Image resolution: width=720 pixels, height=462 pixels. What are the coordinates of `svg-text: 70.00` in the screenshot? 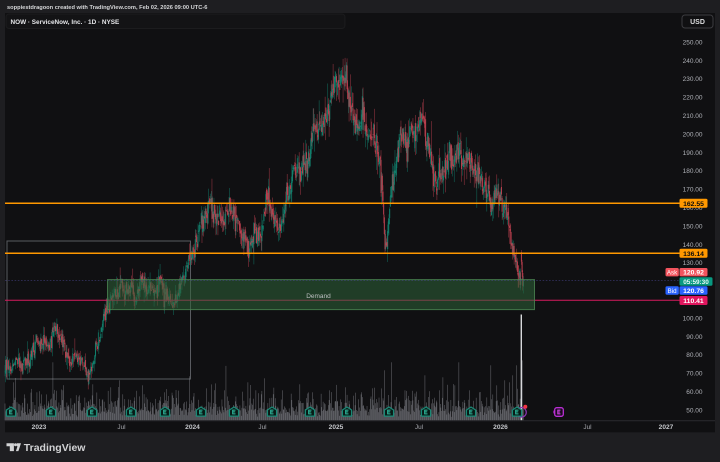 It's located at (694, 374).